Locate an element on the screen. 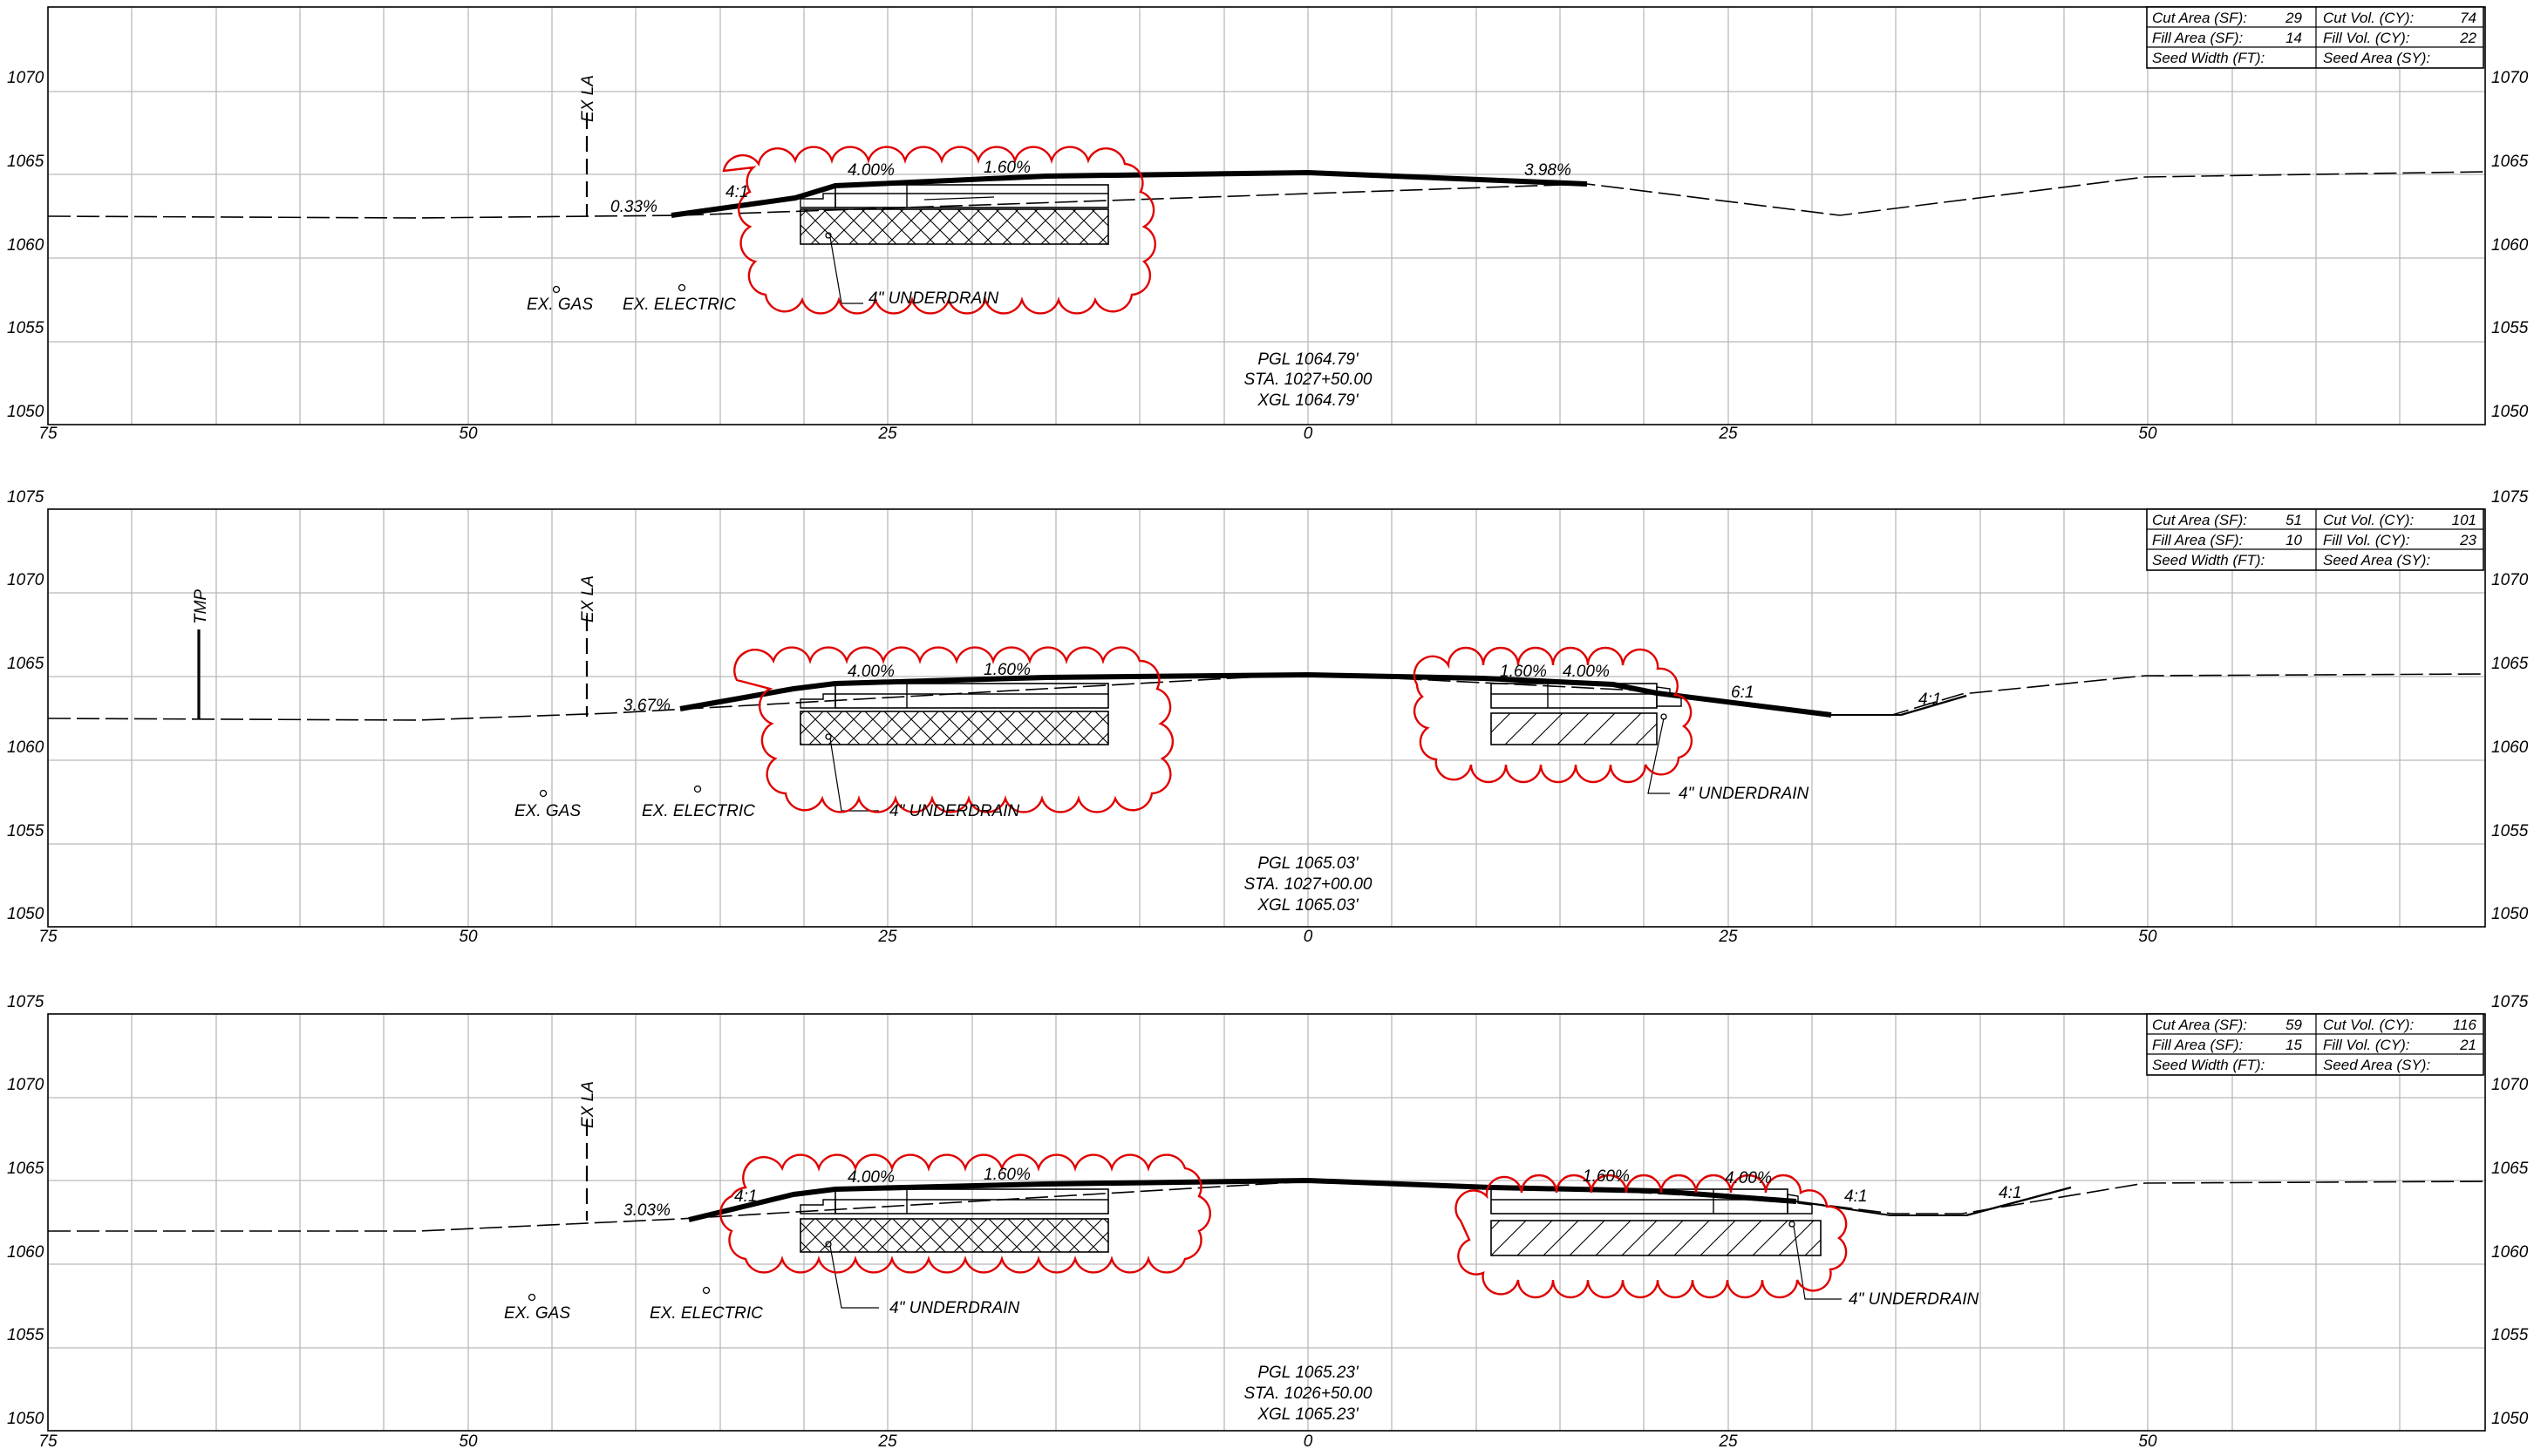 This screenshot has width=2534, height=1456. s2-revision-cloud-left is located at coordinates (954, 729).